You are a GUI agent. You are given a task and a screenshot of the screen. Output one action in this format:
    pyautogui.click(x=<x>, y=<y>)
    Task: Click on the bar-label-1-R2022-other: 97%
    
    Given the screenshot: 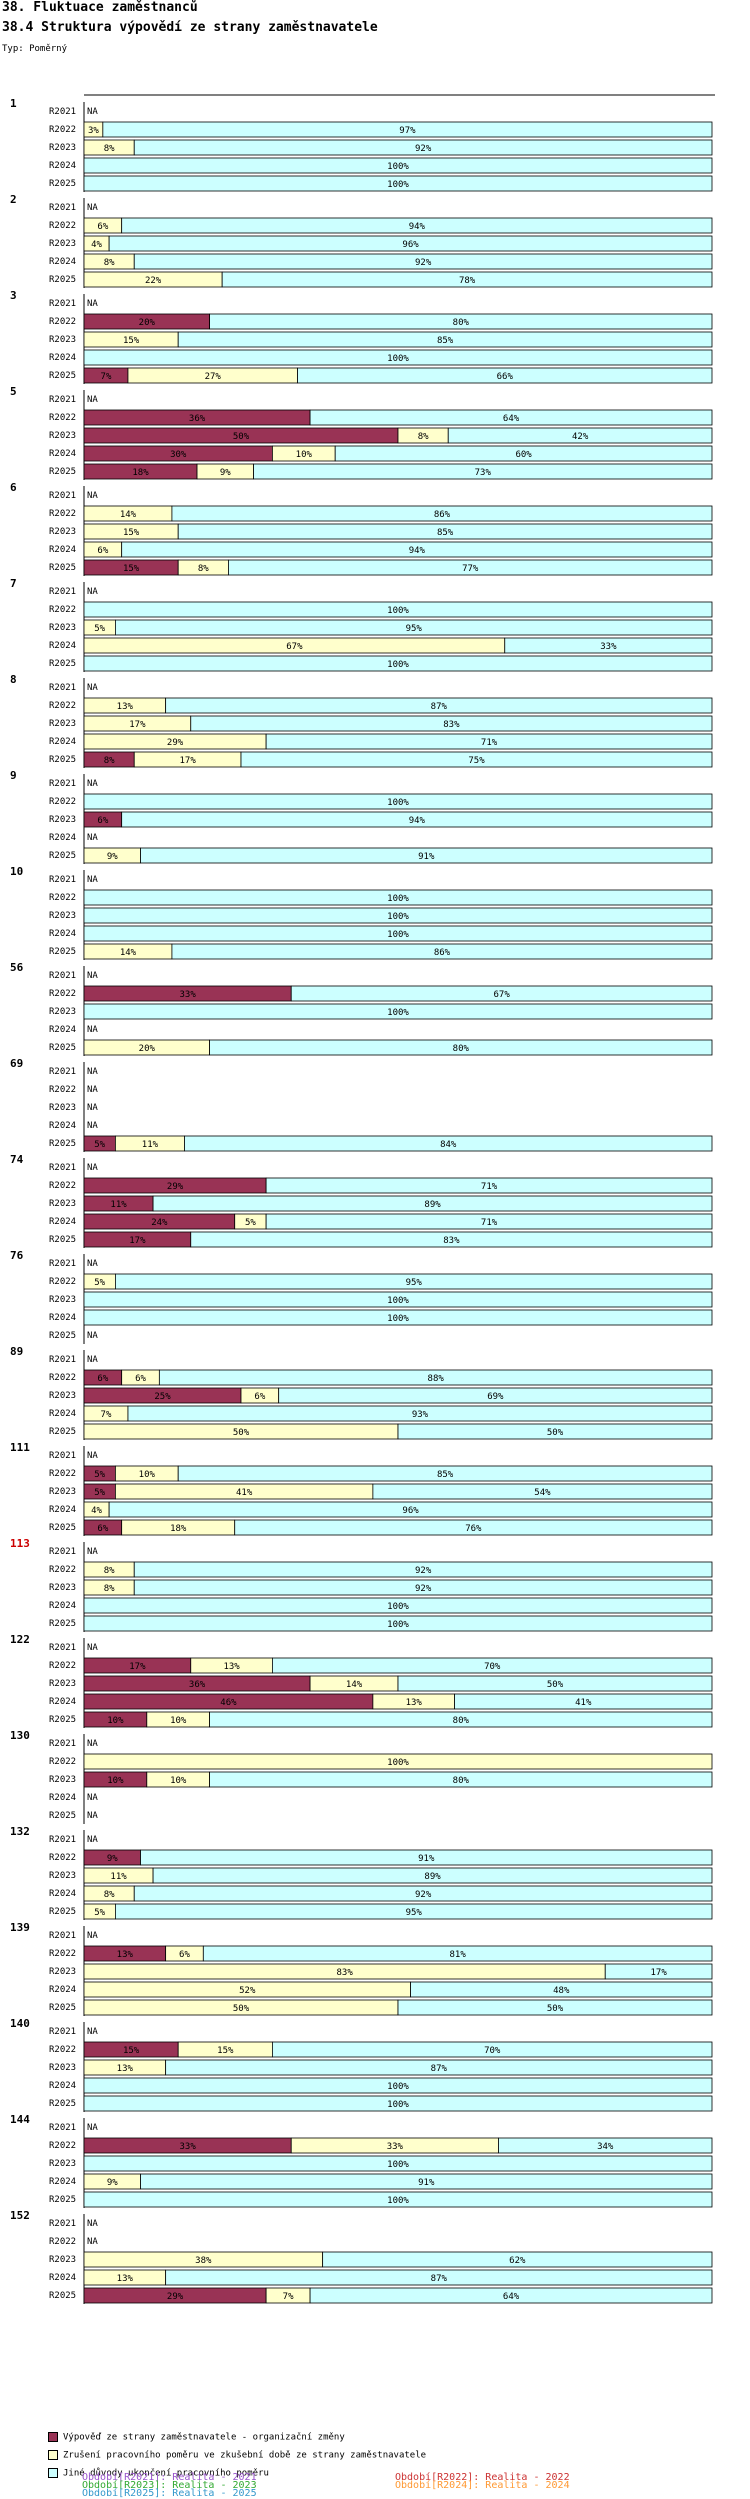 What is the action you would take?
    pyautogui.click(x=407, y=131)
    